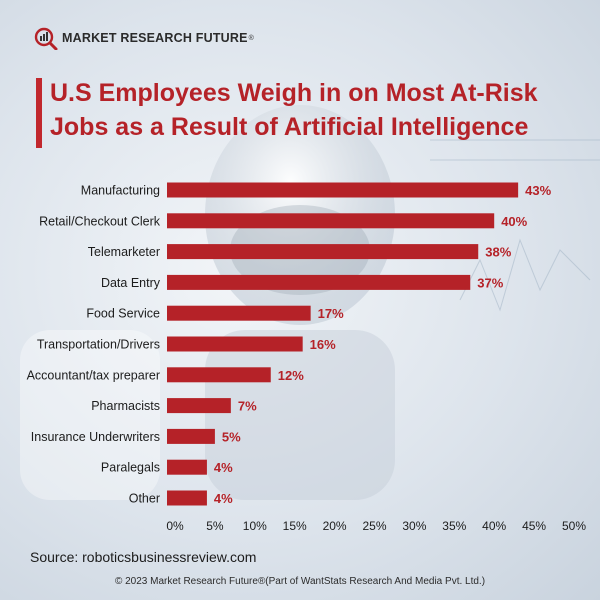 The image size is (600, 600). Describe the element at coordinates (131, 283) in the screenshot. I see `category-label: Data Entry` at that location.